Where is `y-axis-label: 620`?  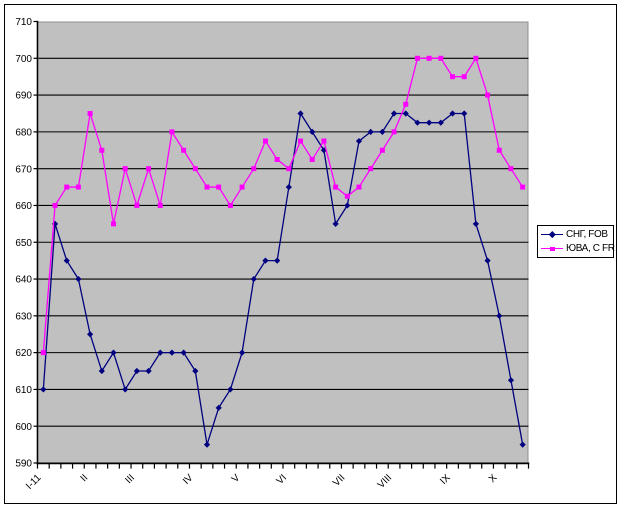
y-axis-label: 620 is located at coordinates (23, 353).